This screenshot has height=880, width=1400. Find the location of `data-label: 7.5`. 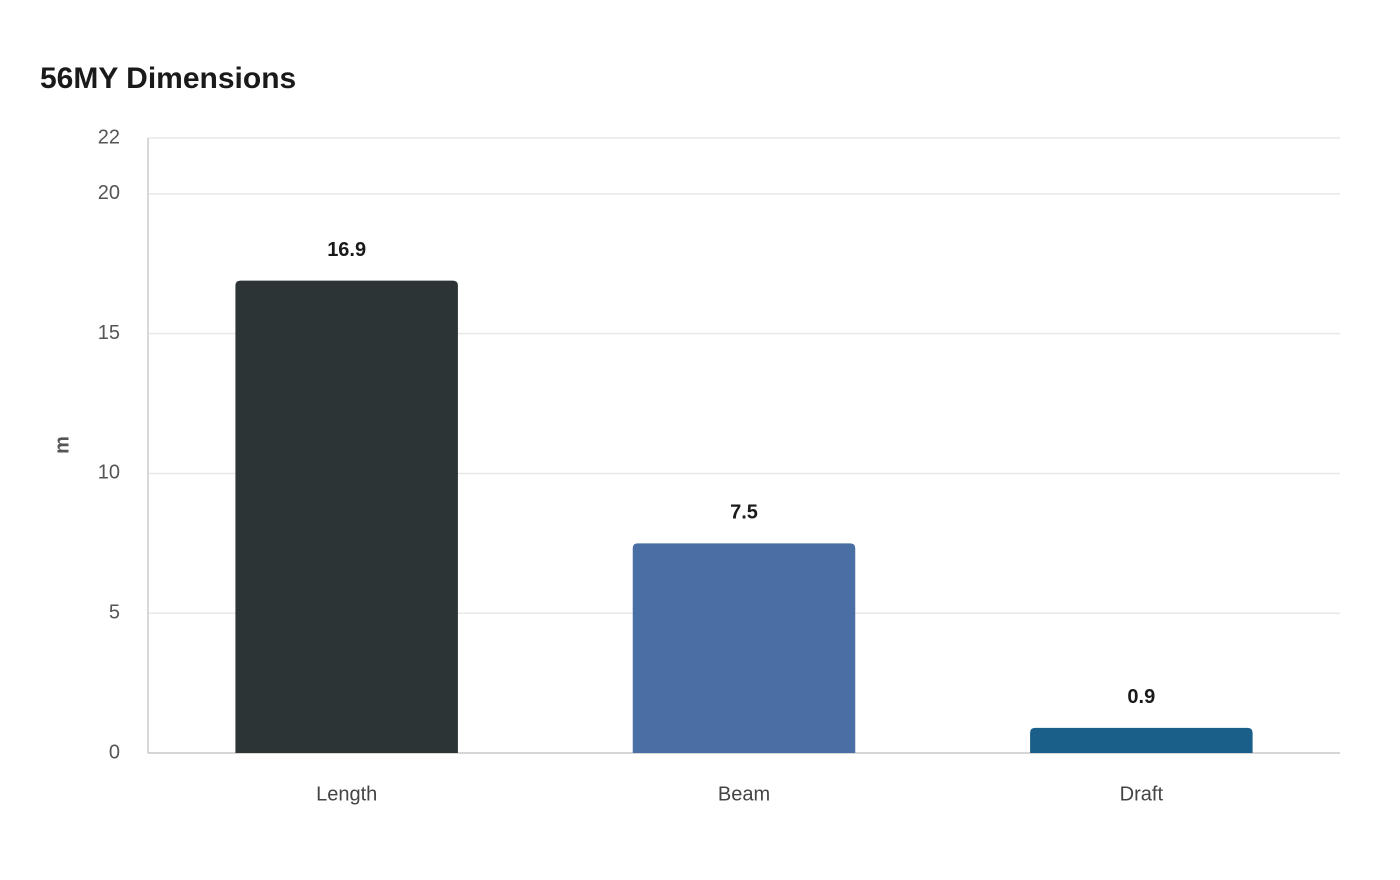

data-label: 7.5 is located at coordinates (744, 513).